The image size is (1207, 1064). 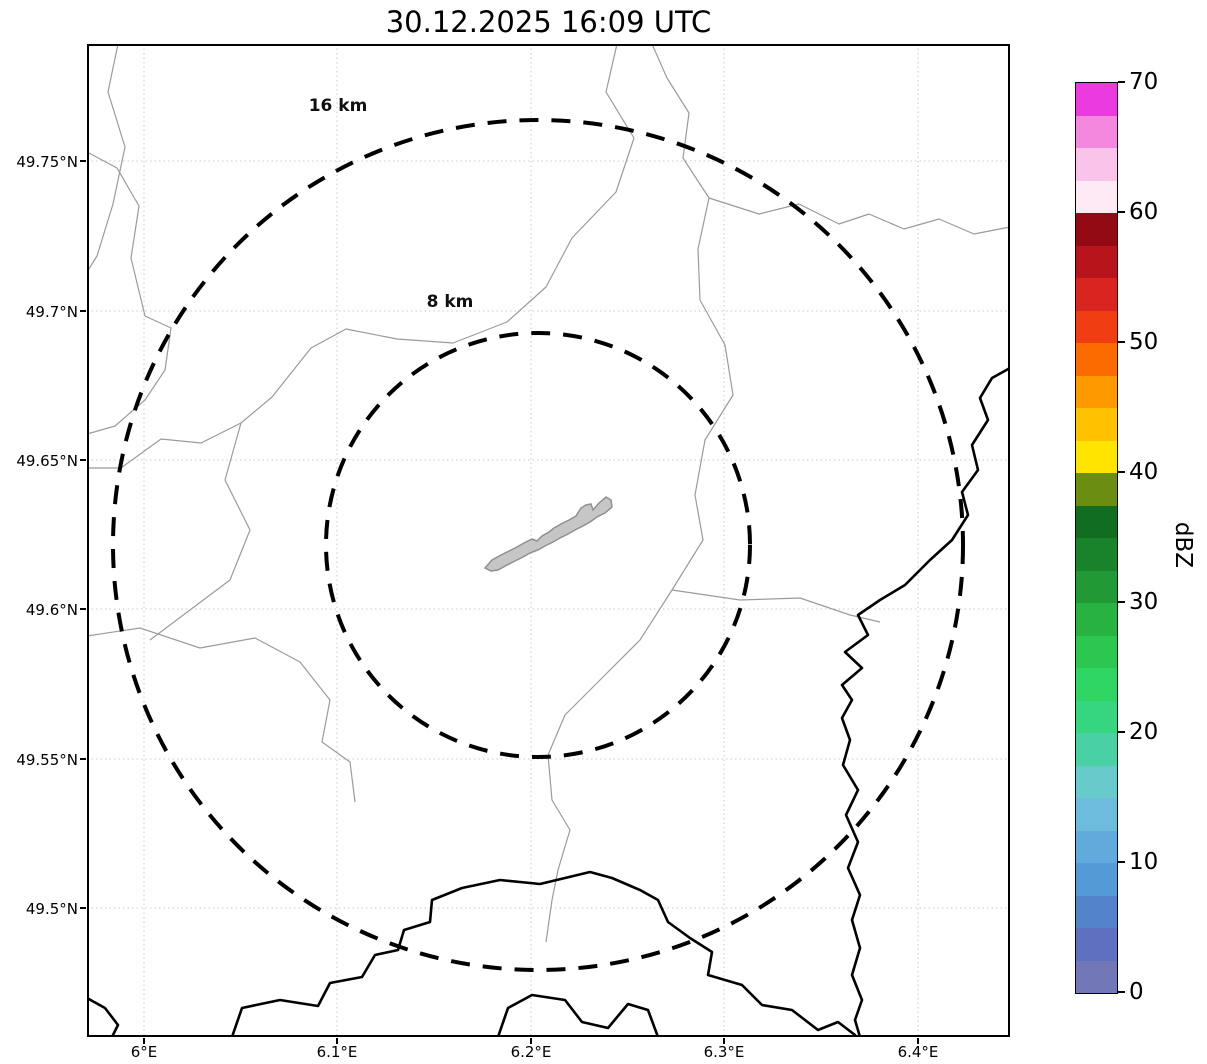 What do you see at coordinates (337, 1052) in the screenshot?
I see `x-axis-tick-label: 6.1°E` at bounding box center [337, 1052].